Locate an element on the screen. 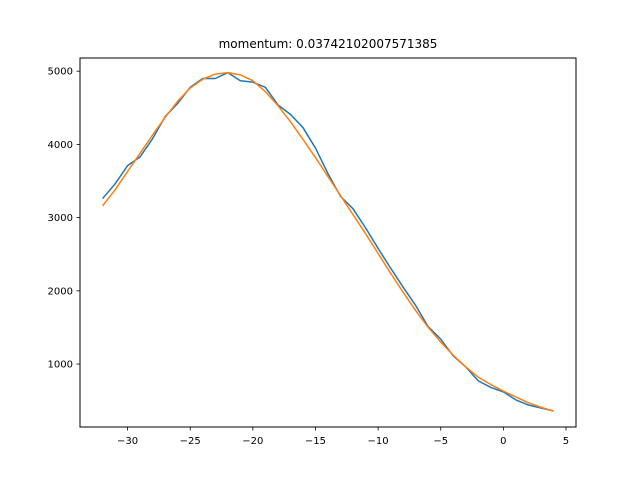  x-tick-label: −15 is located at coordinates (315, 441).